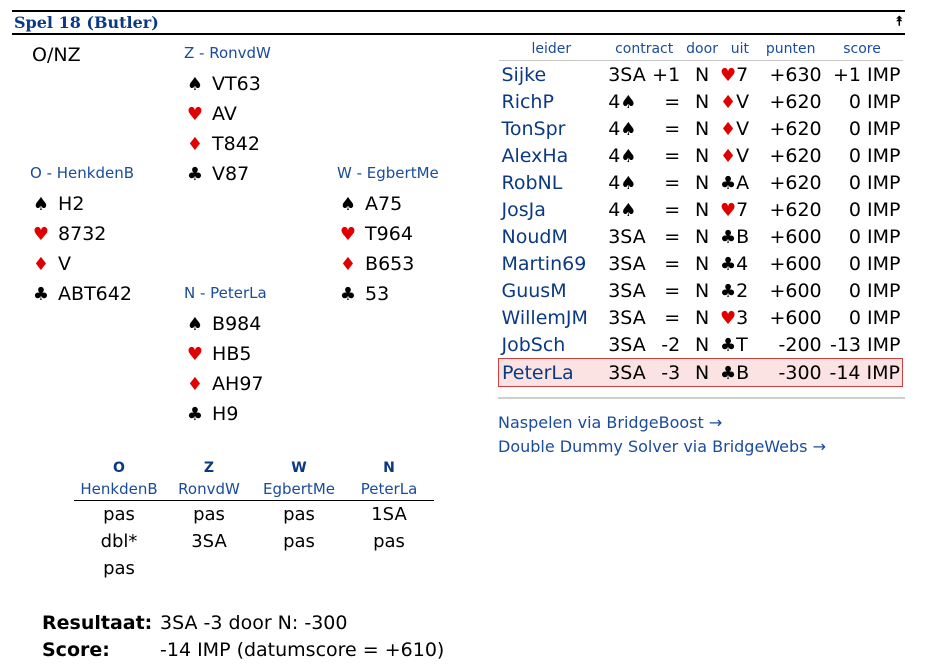 This screenshot has width=930, height=669. I want to click on lead-cell: ♣4, so click(740, 263).